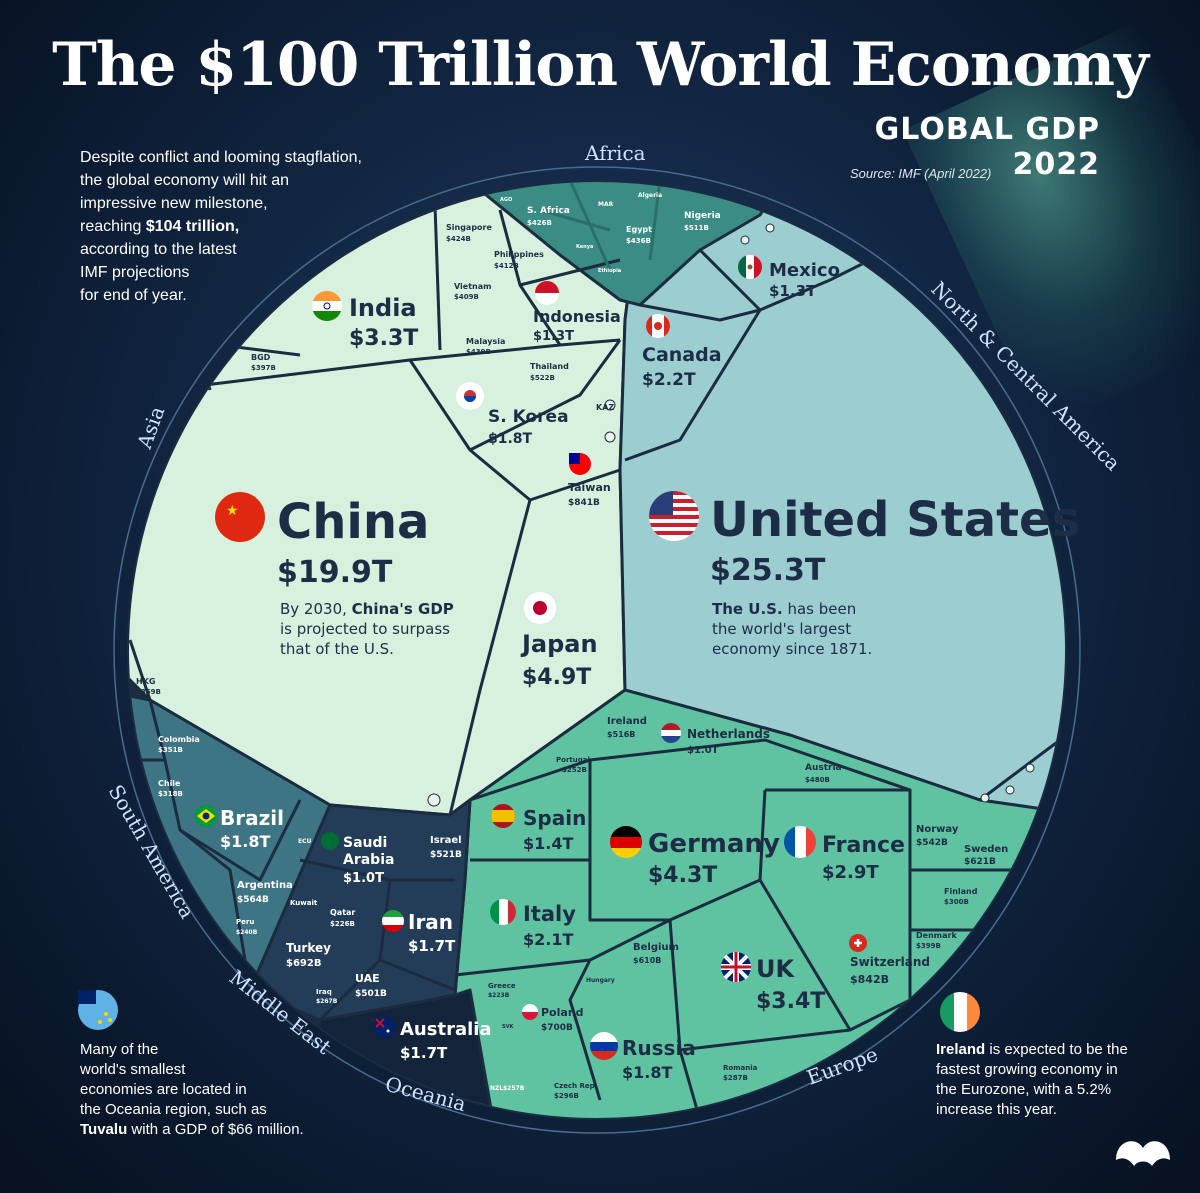 This screenshot has width=1200, height=1193. Describe the element at coordinates (696, 228) in the screenshot. I see `country-value: $511B` at that location.